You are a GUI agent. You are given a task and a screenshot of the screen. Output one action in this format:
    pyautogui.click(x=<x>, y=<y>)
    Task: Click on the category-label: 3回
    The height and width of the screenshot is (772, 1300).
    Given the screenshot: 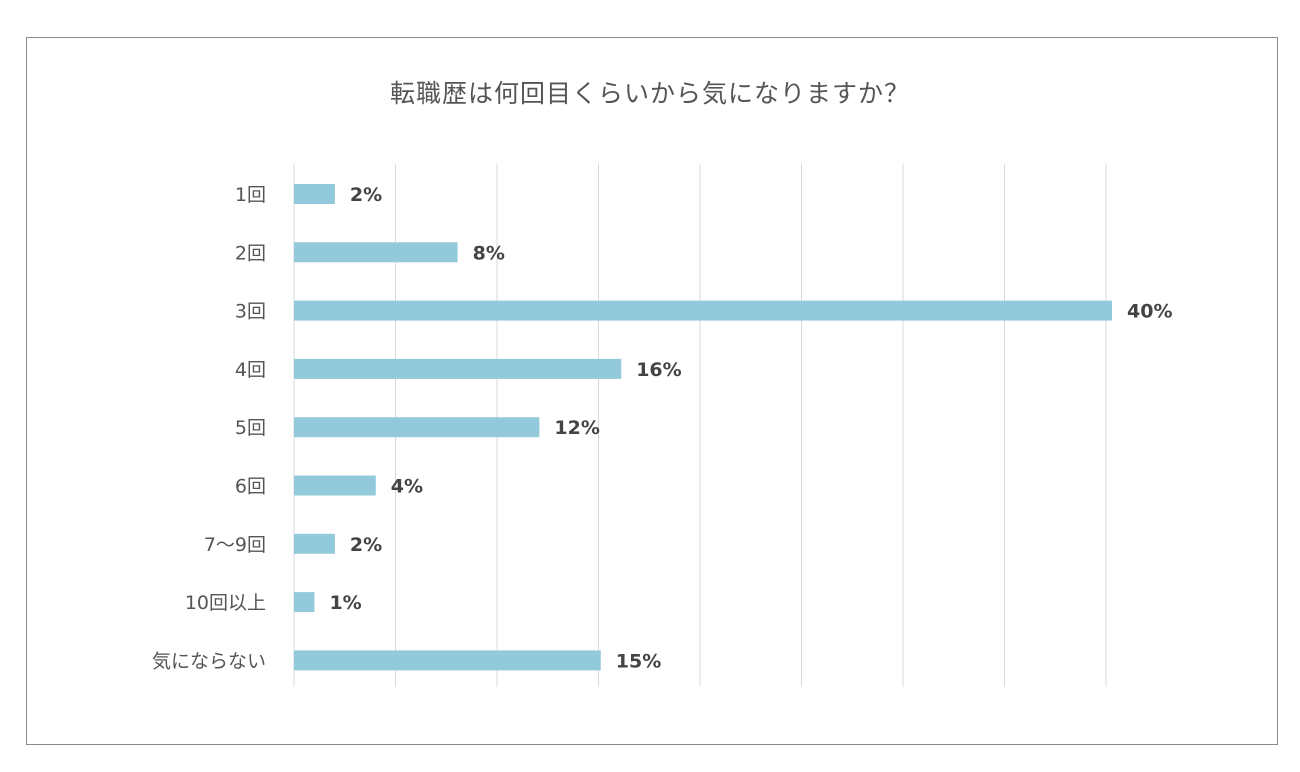 What is the action you would take?
    pyautogui.click(x=250, y=312)
    